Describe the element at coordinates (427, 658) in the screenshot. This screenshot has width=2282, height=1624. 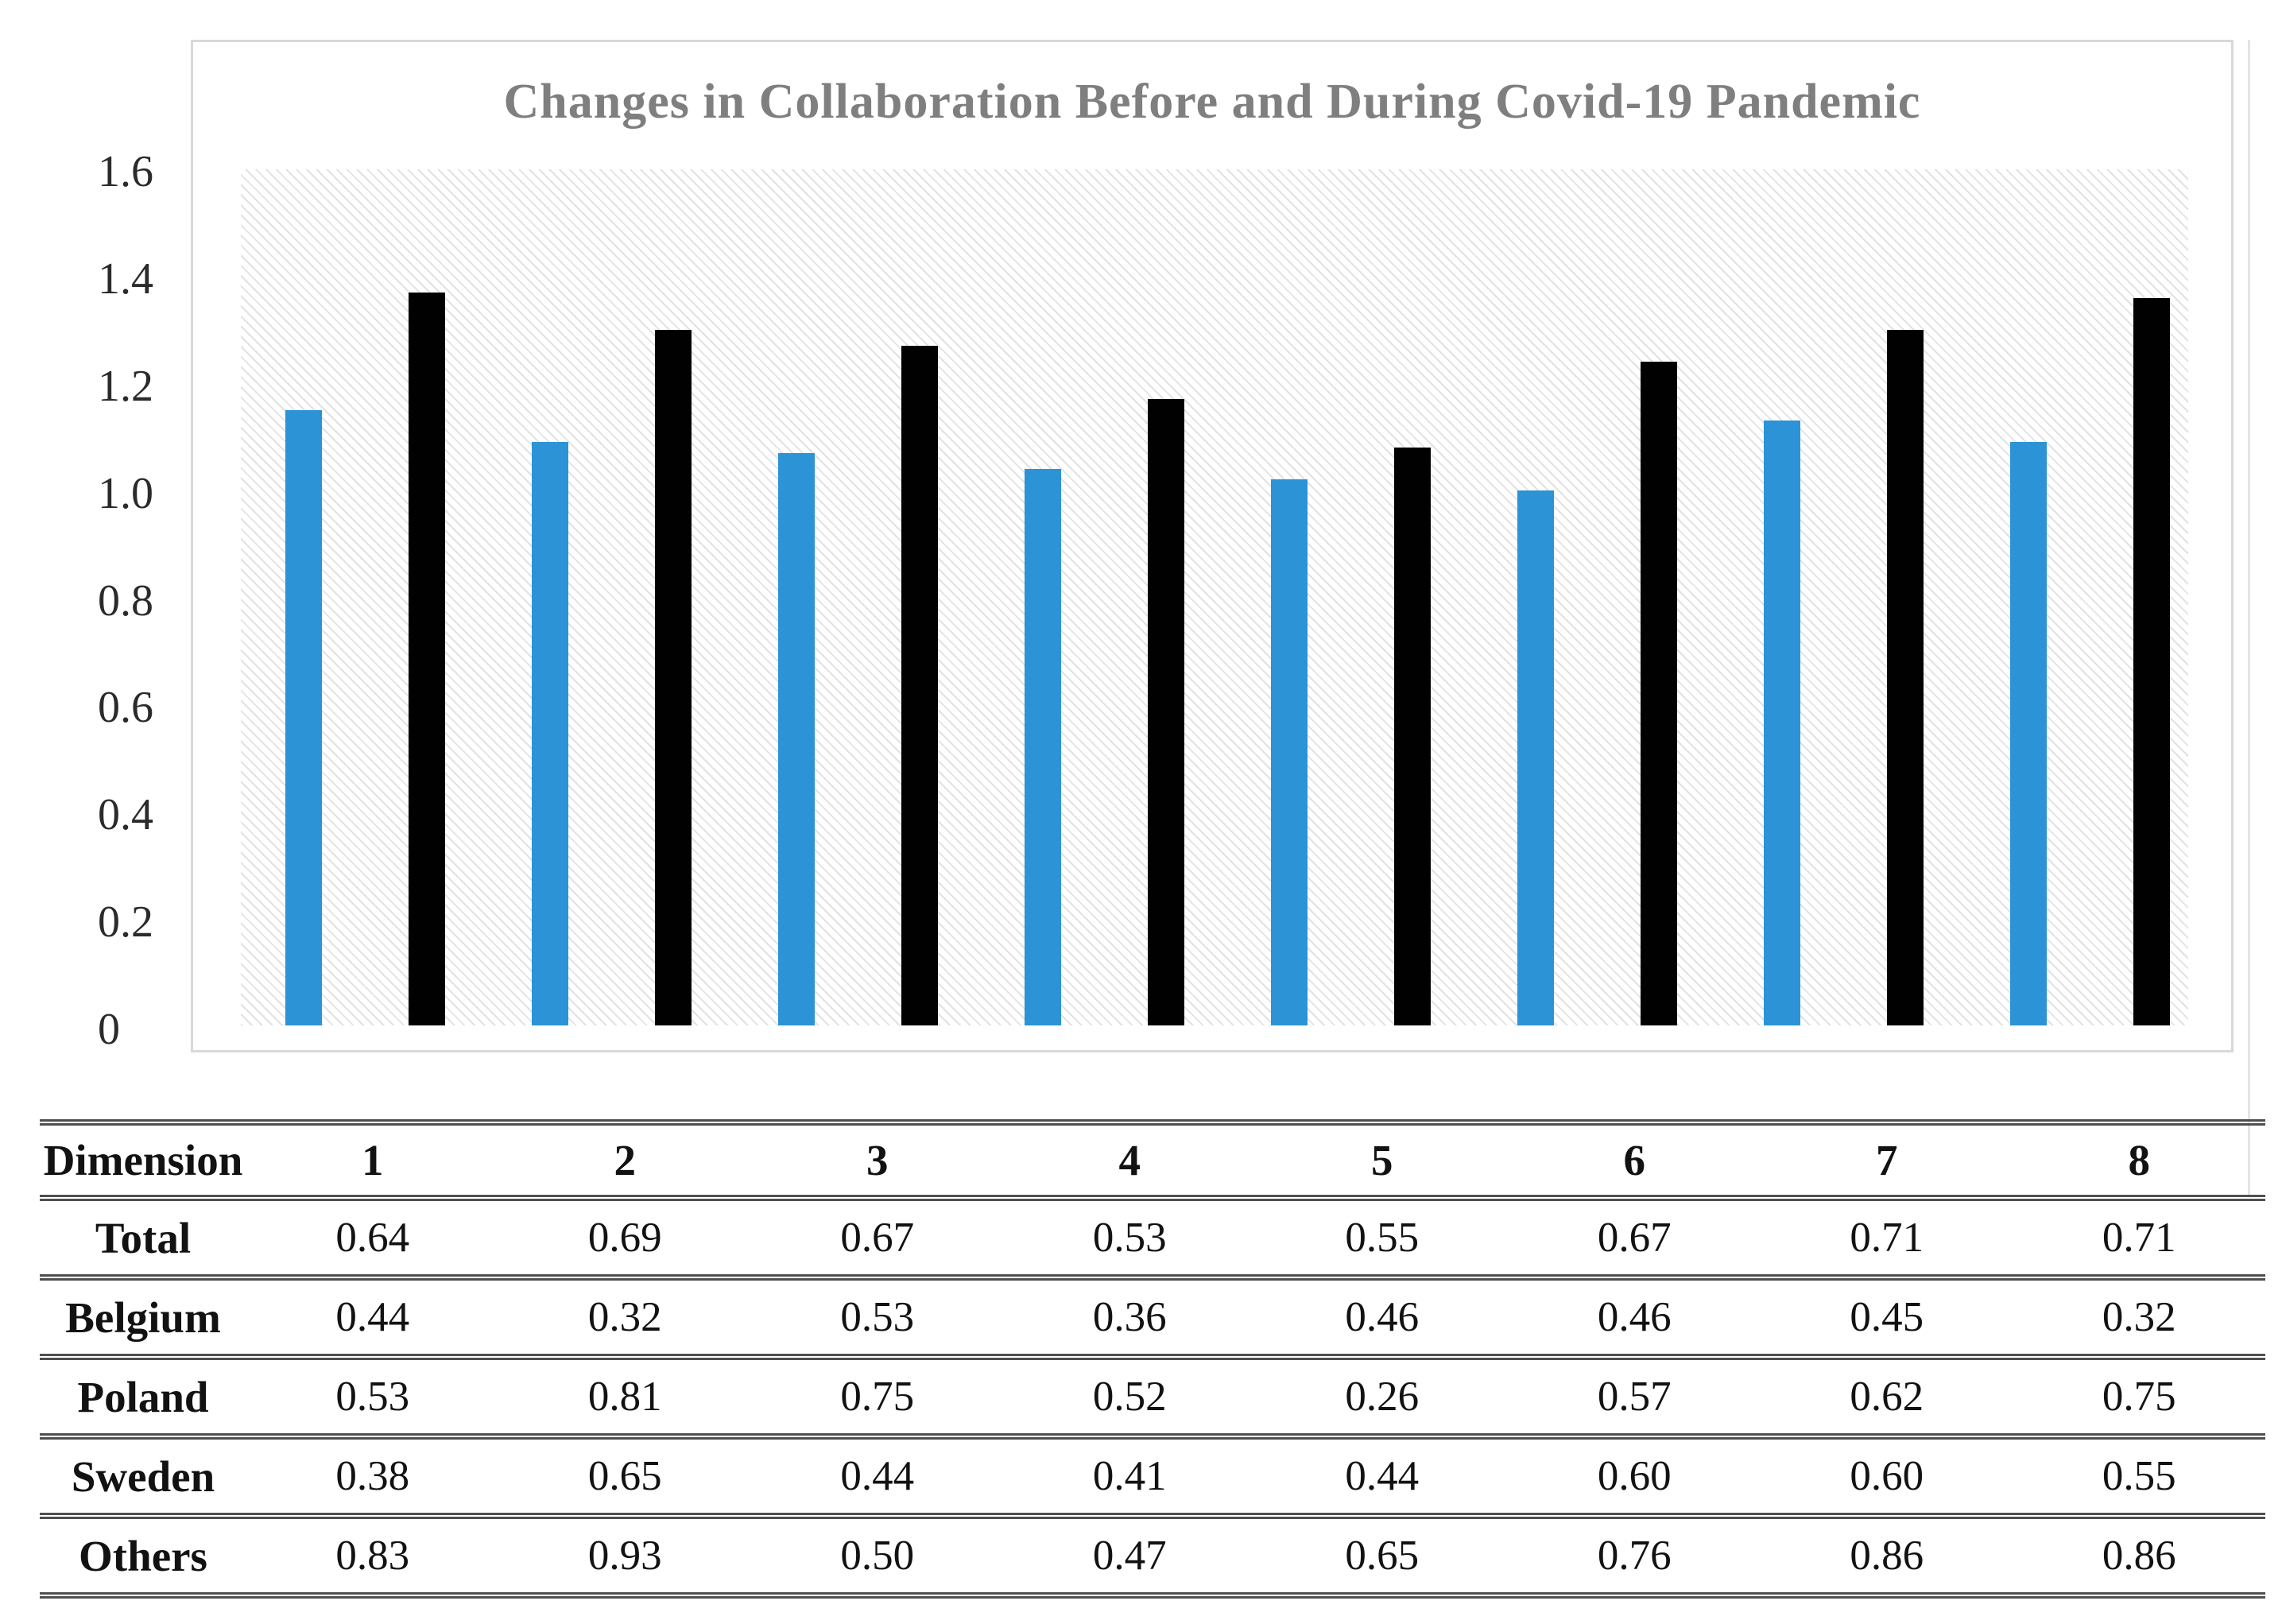
I see `bar-black-series-dim1` at that location.